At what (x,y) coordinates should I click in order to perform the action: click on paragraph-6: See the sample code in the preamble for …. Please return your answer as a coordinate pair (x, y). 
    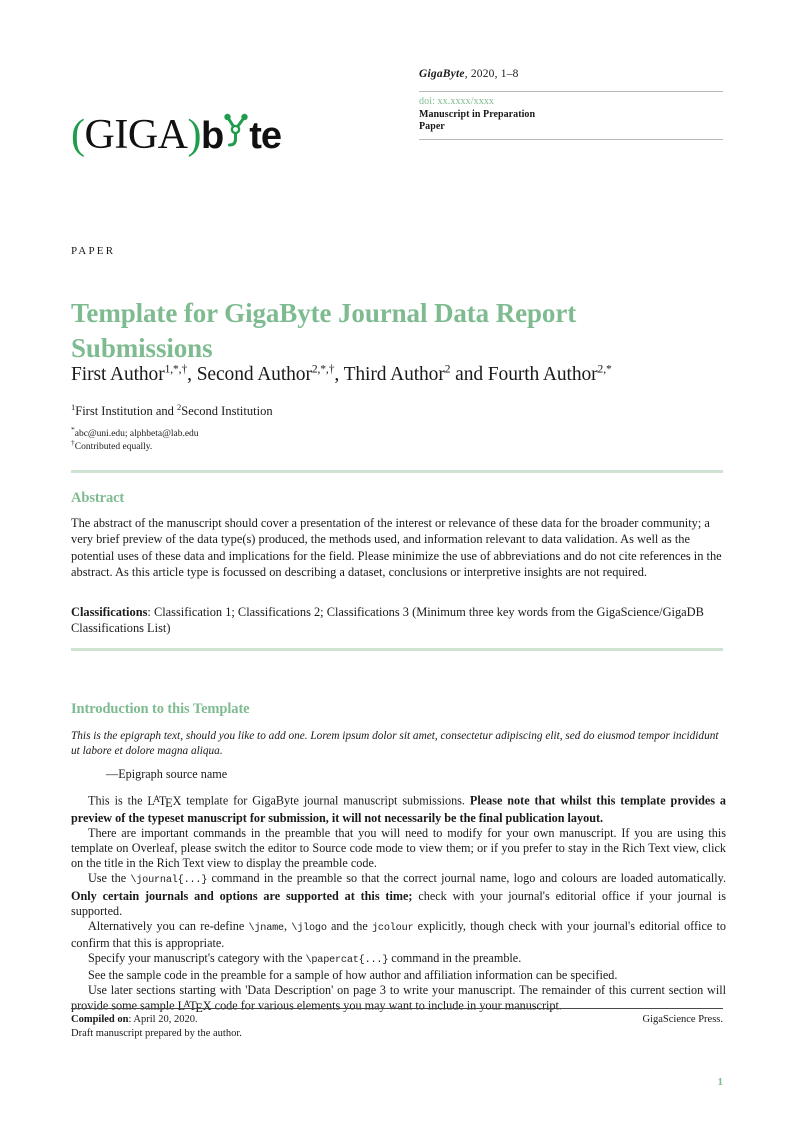
    Looking at the image, I should click on (353, 974).